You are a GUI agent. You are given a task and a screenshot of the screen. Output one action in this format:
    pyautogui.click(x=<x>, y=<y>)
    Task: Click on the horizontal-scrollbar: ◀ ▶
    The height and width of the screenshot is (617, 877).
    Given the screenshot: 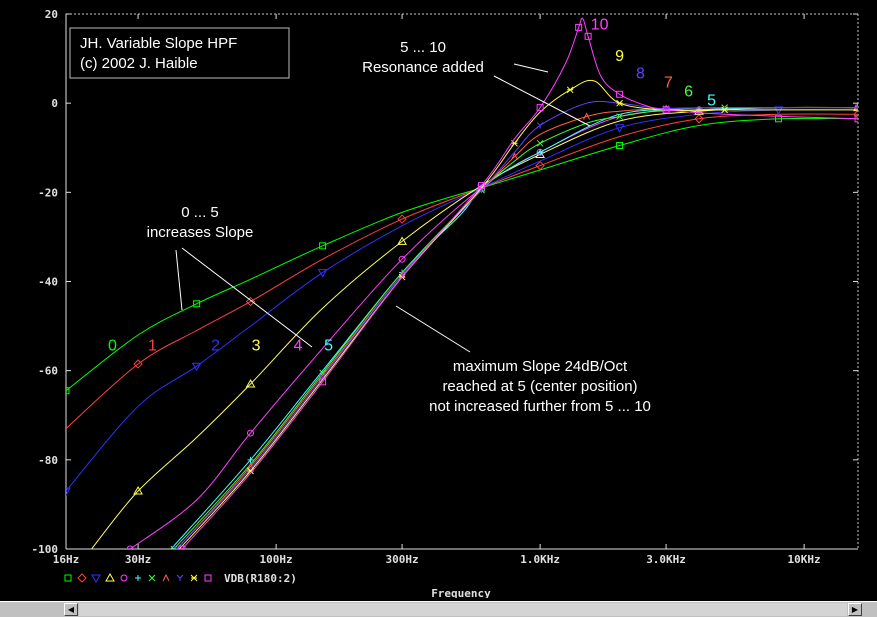 What is the action you would take?
    pyautogui.click(x=438, y=609)
    